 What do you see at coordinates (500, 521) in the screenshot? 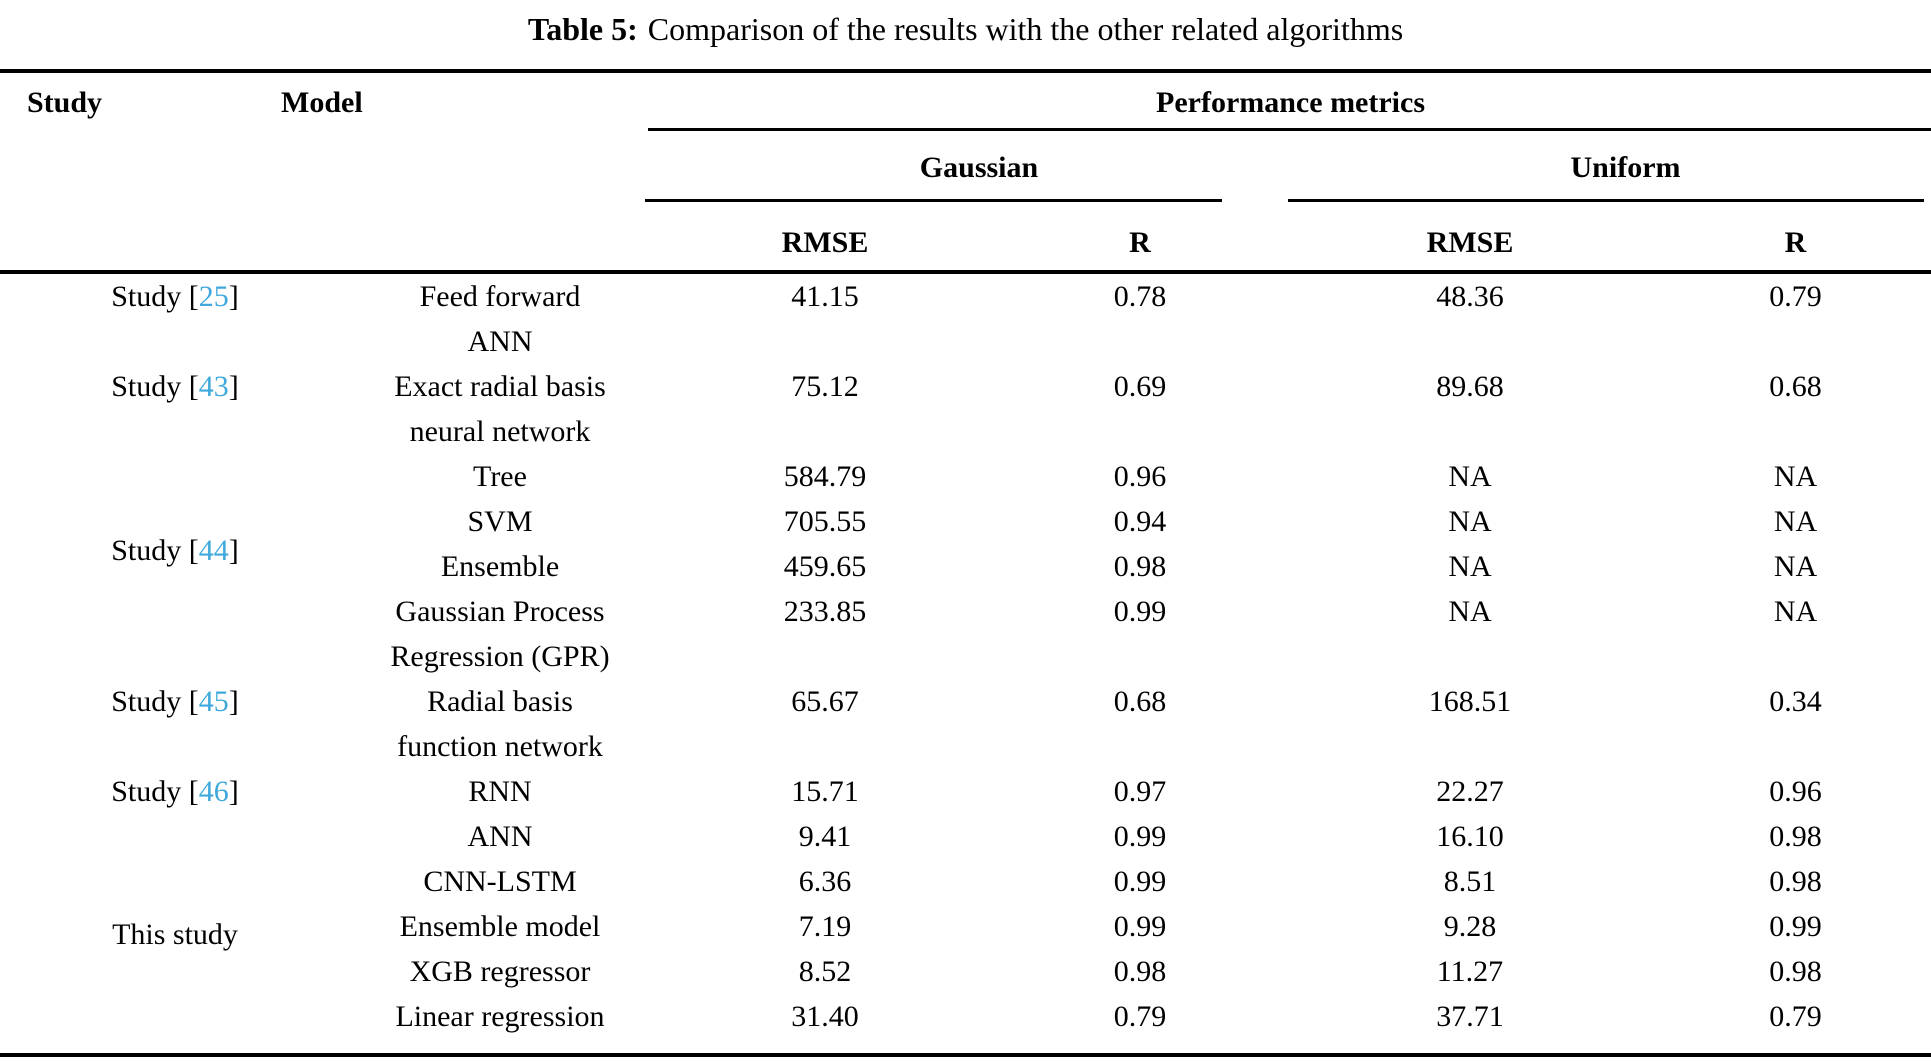
I see `model-cell: SVM` at bounding box center [500, 521].